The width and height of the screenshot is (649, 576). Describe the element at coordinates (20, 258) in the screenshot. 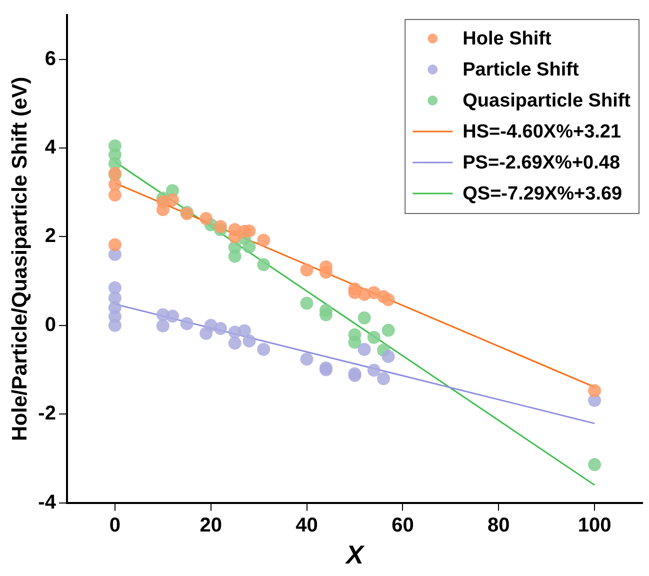

I see `y-axis-title: Hole/Particle/Quasiparticle Shift (eV)` at that location.